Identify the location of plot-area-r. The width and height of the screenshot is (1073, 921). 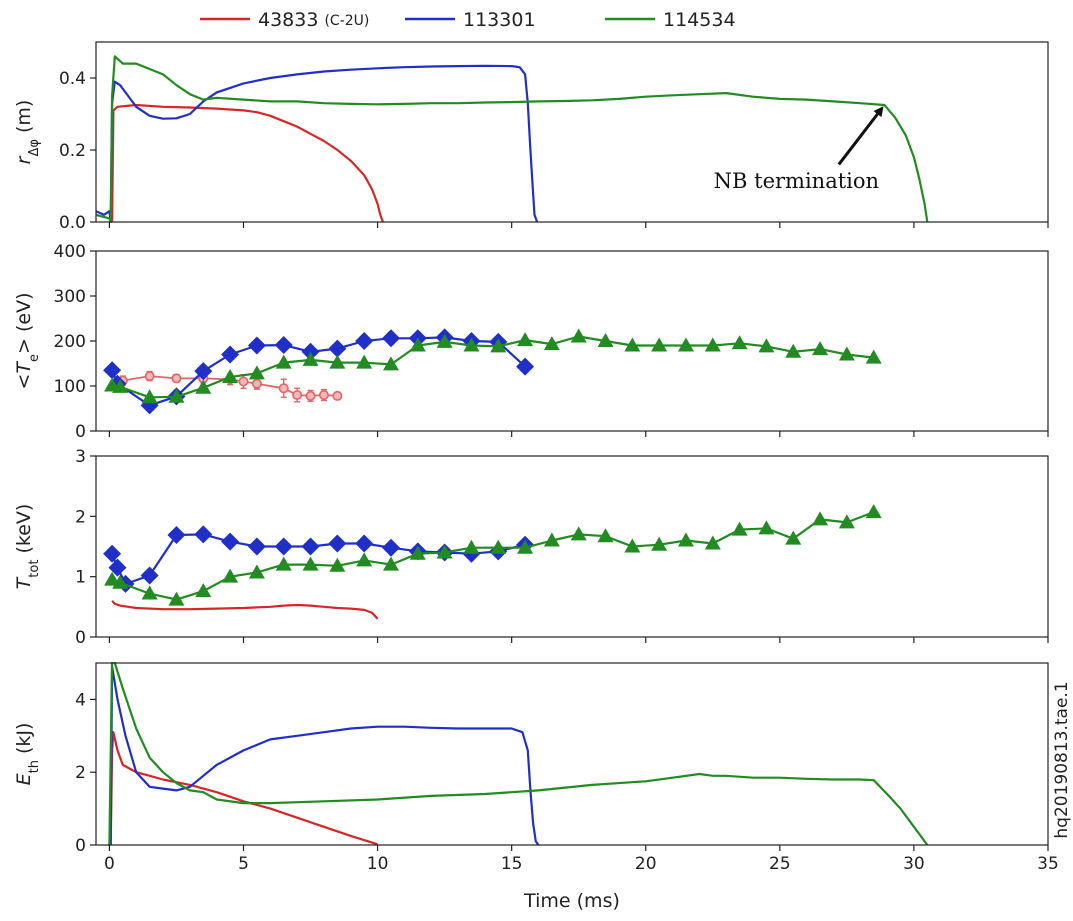
(512, 139).